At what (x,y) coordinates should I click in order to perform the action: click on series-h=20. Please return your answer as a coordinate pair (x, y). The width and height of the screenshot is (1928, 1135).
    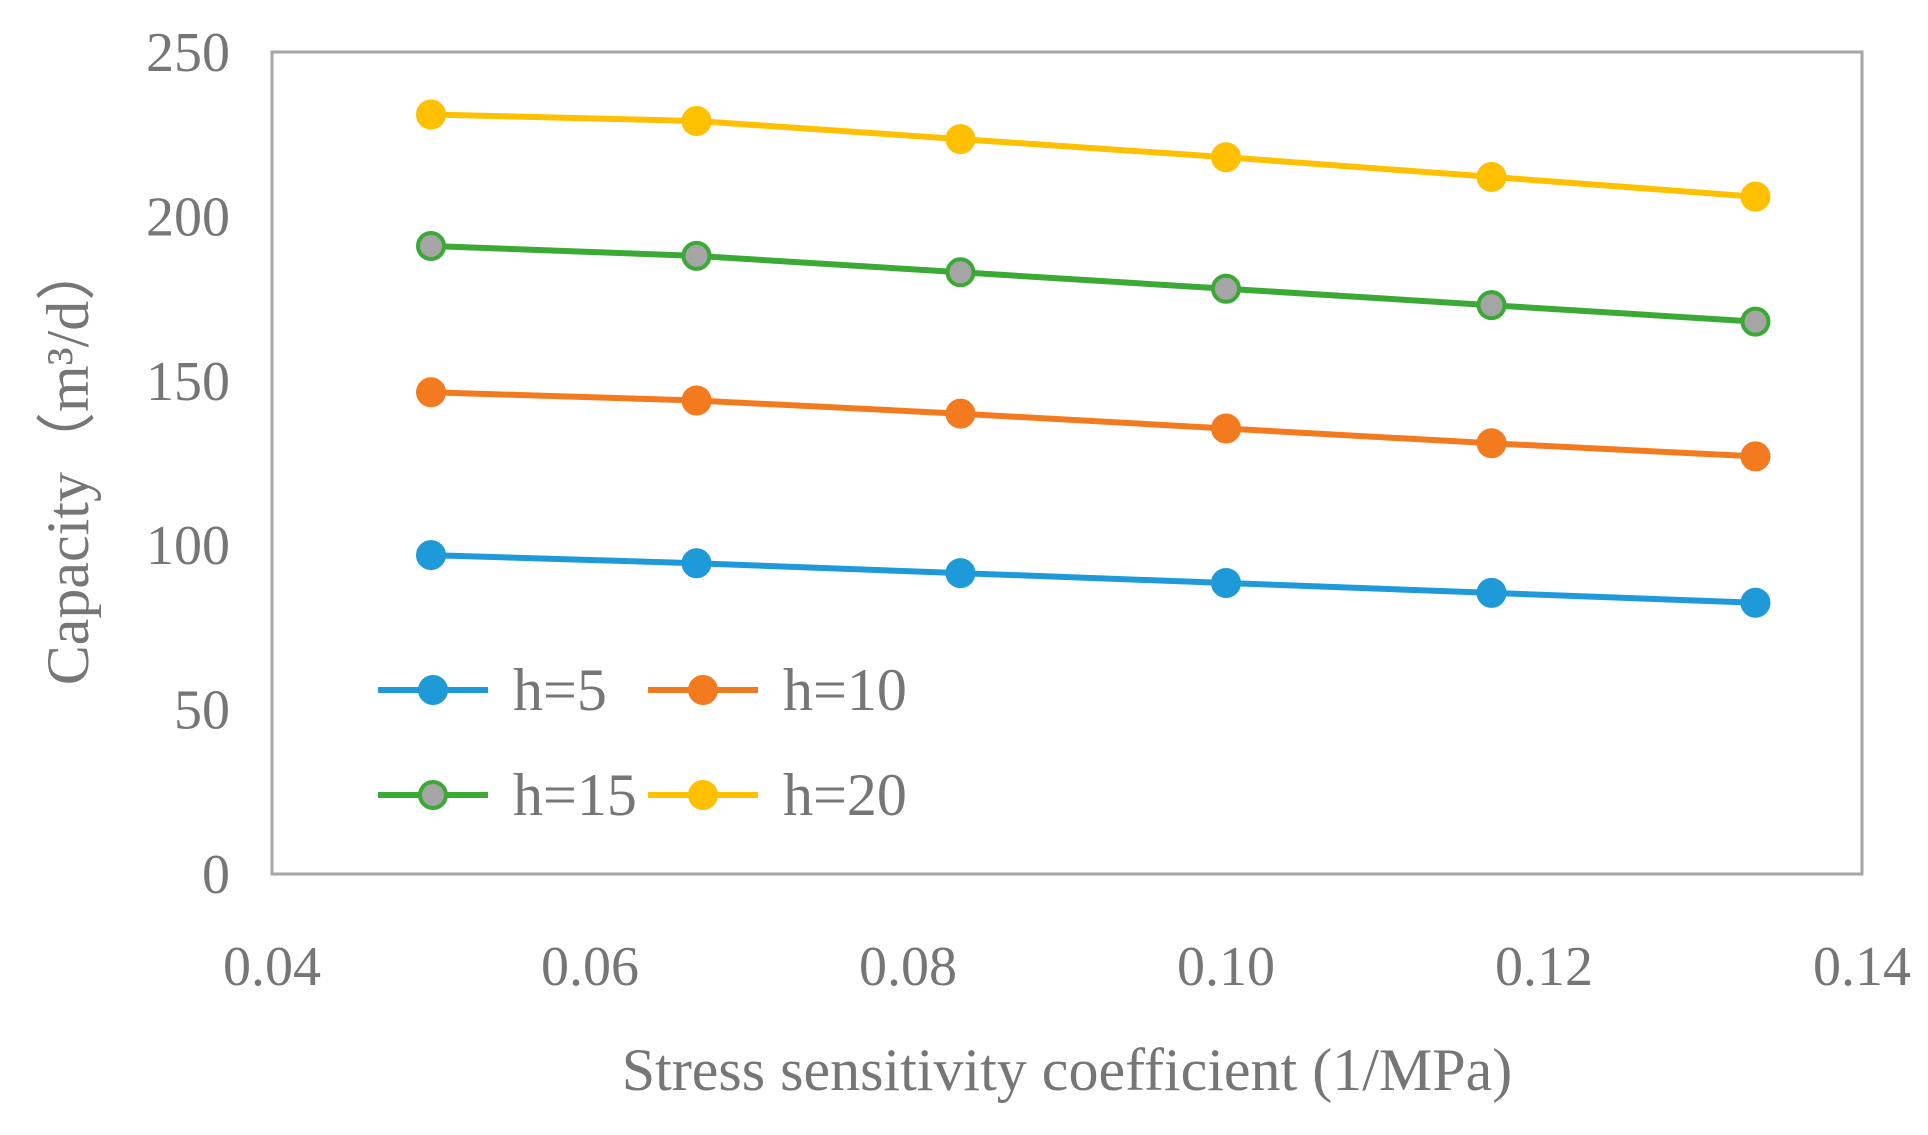
    Looking at the image, I should click on (1093, 155).